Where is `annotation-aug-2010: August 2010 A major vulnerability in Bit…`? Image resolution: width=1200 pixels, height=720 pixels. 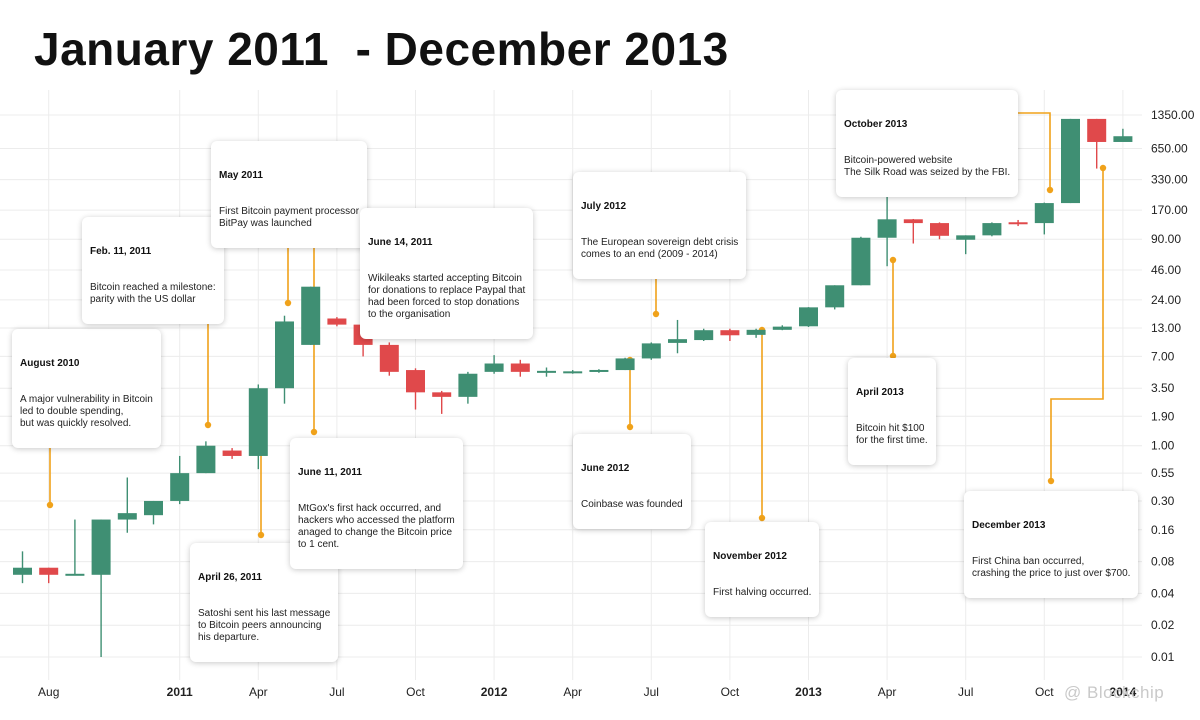 annotation-aug-2010: August 2010 A major vulnerability in Bit… is located at coordinates (86, 388).